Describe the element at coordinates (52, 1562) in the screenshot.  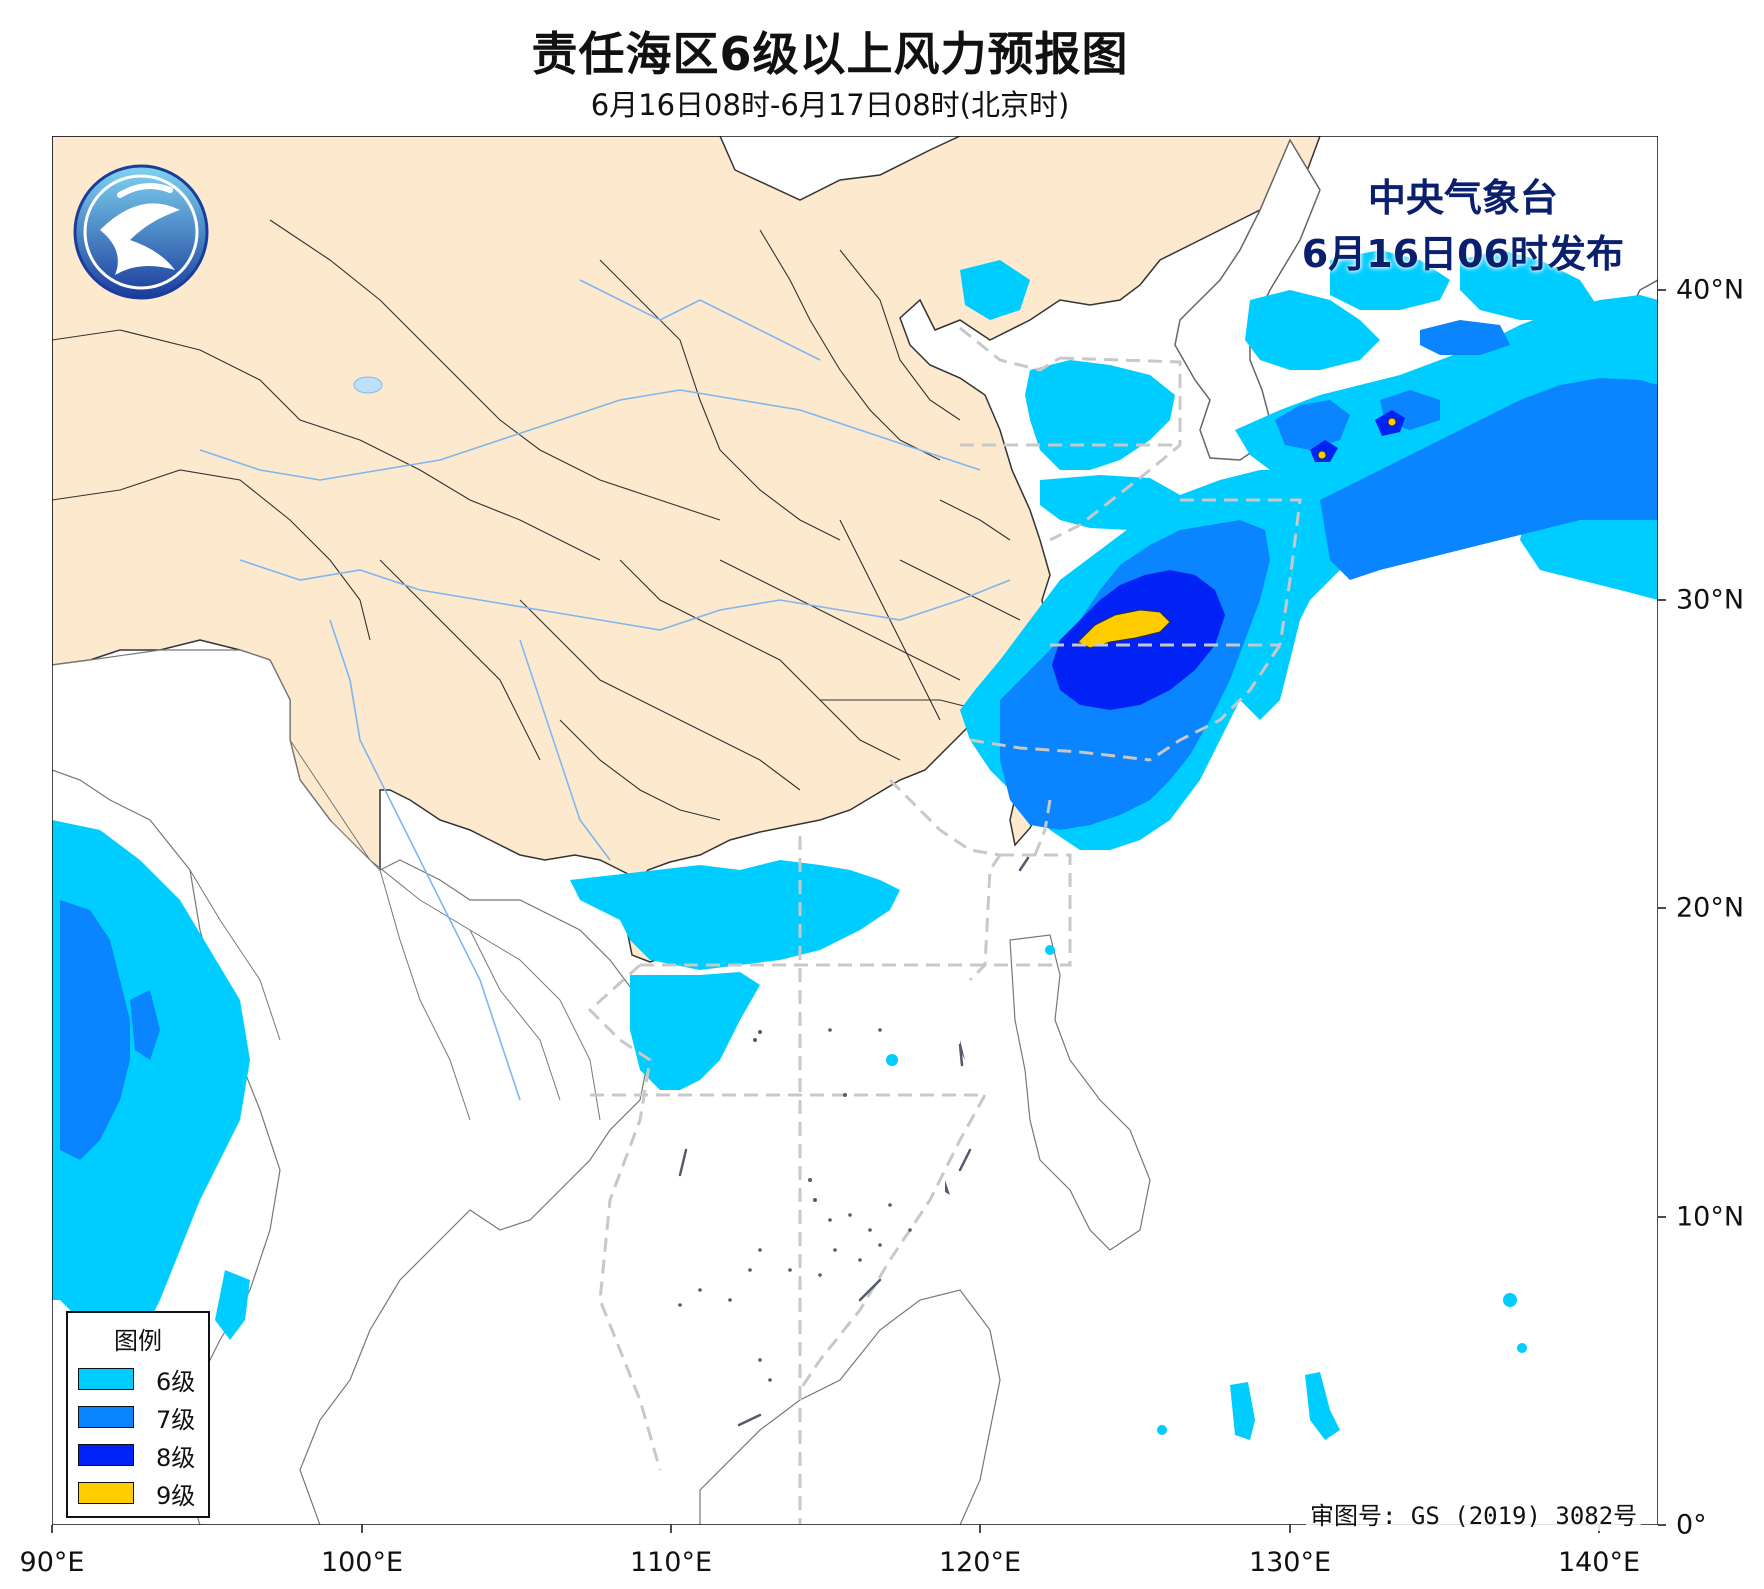
I see `x-tick-label: 90°E` at that location.